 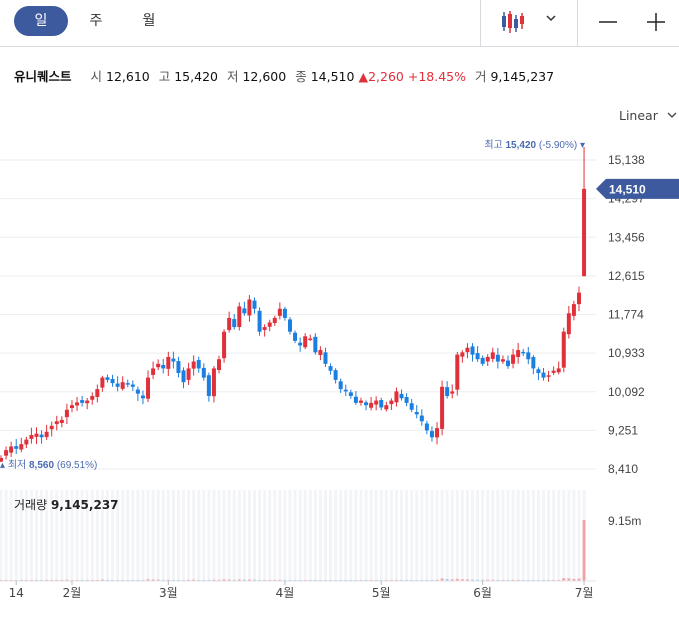 I want to click on chart-type-selector, so click(x=529, y=23).